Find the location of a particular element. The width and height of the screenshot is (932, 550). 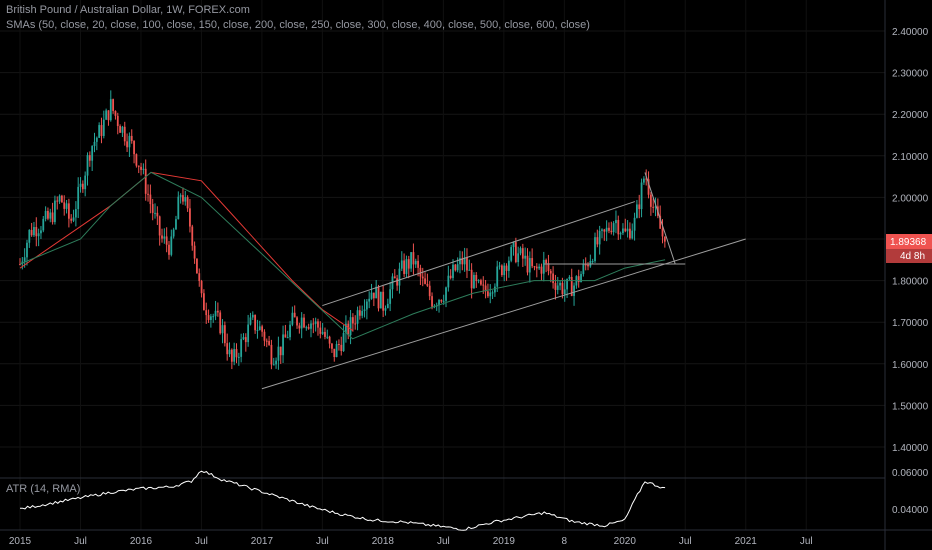

price-tick-label: 1.40000 is located at coordinates (910, 448).